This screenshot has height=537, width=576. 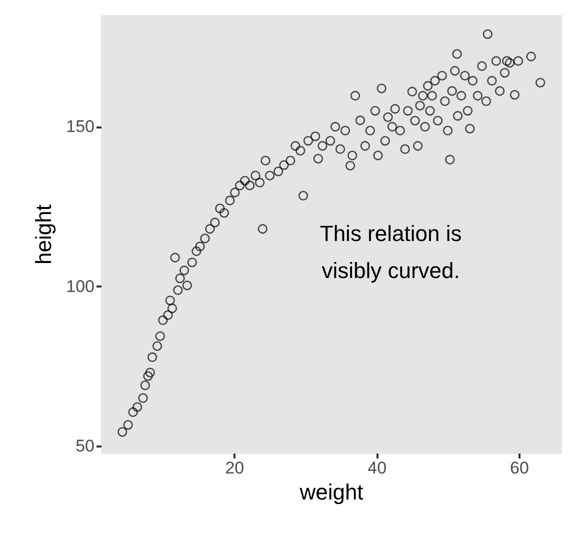 What do you see at coordinates (391, 252) in the screenshot?
I see `annotation: This relation is visibly curved.` at bounding box center [391, 252].